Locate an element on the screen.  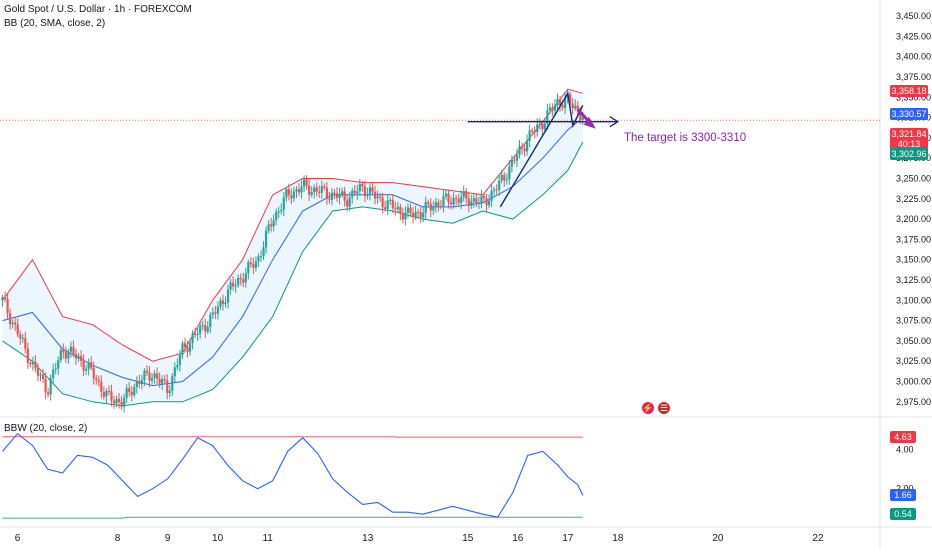
y-tick-label: 3,400.00 is located at coordinates (913, 57).